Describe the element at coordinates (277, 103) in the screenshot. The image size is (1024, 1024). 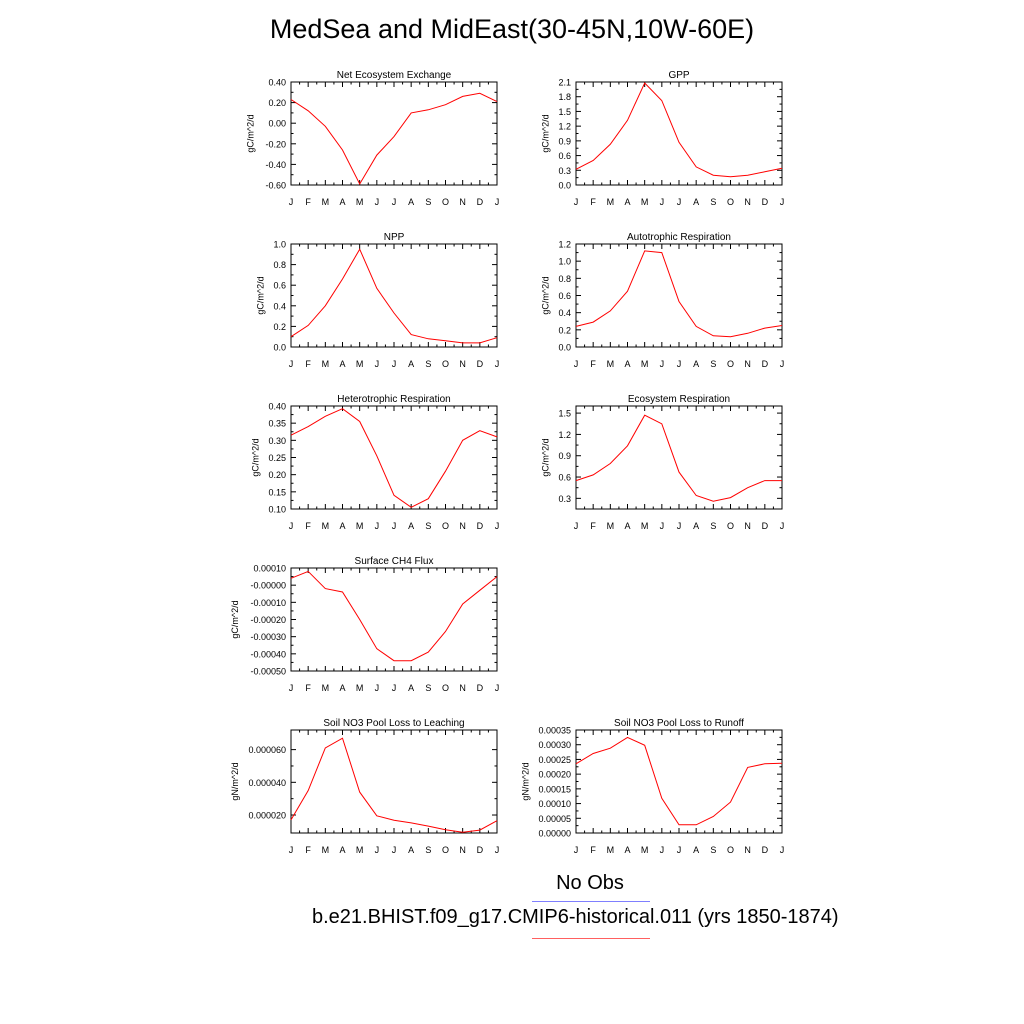
I see `y-tick-label: 0.20` at that location.